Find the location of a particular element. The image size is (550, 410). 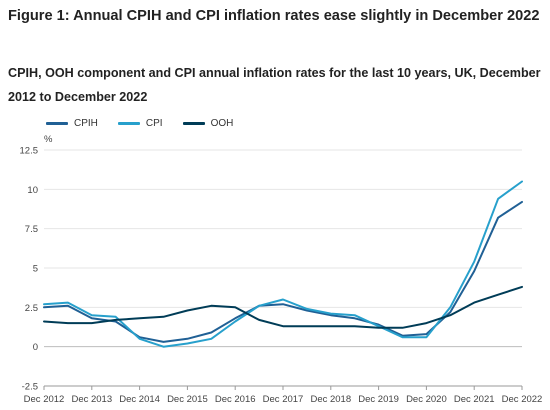

x-tick-label: Dec 2017 is located at coordinates (283, 399).